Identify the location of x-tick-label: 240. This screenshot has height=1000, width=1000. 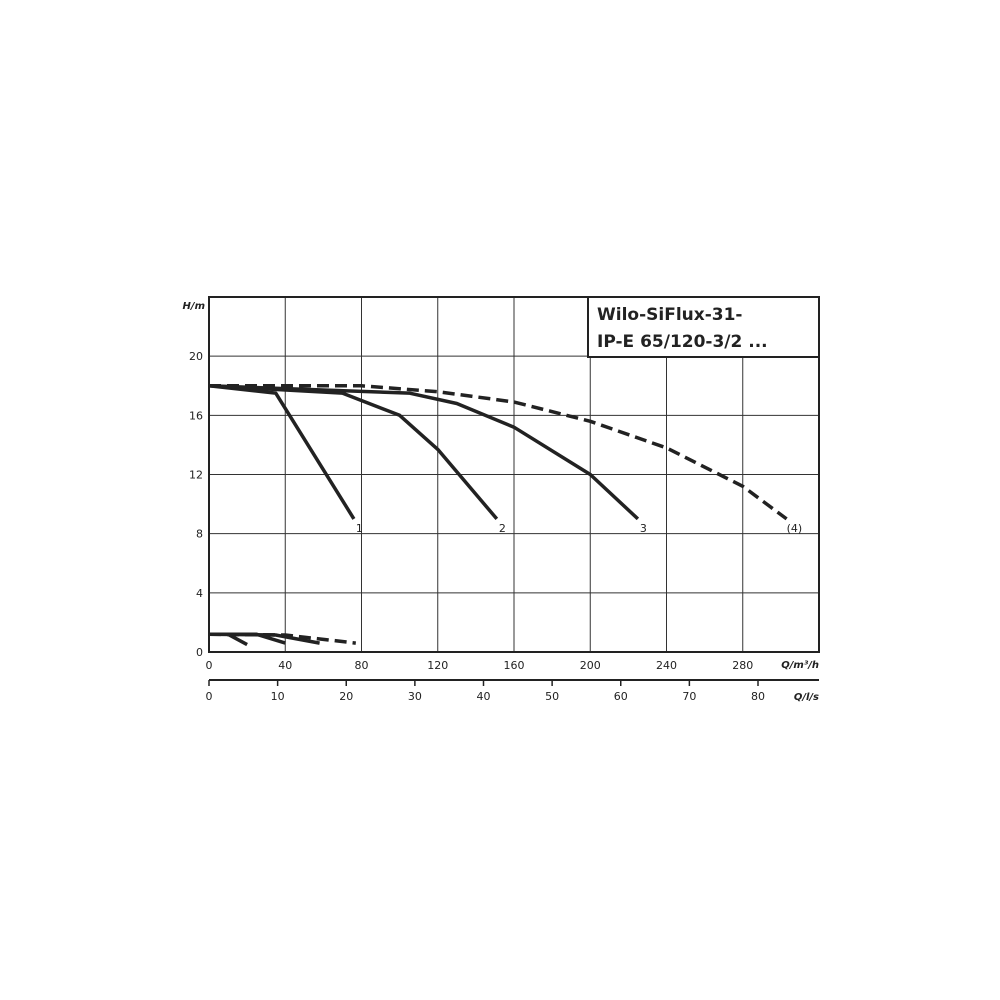
(666, 665).